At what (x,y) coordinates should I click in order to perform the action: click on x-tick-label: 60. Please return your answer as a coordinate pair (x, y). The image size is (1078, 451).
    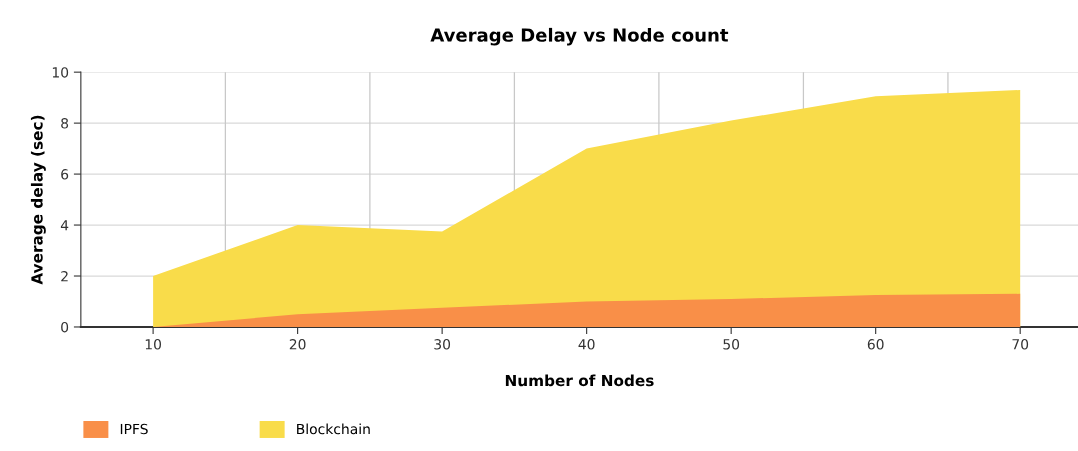
    Looking at the image, I should click on (875, 344).